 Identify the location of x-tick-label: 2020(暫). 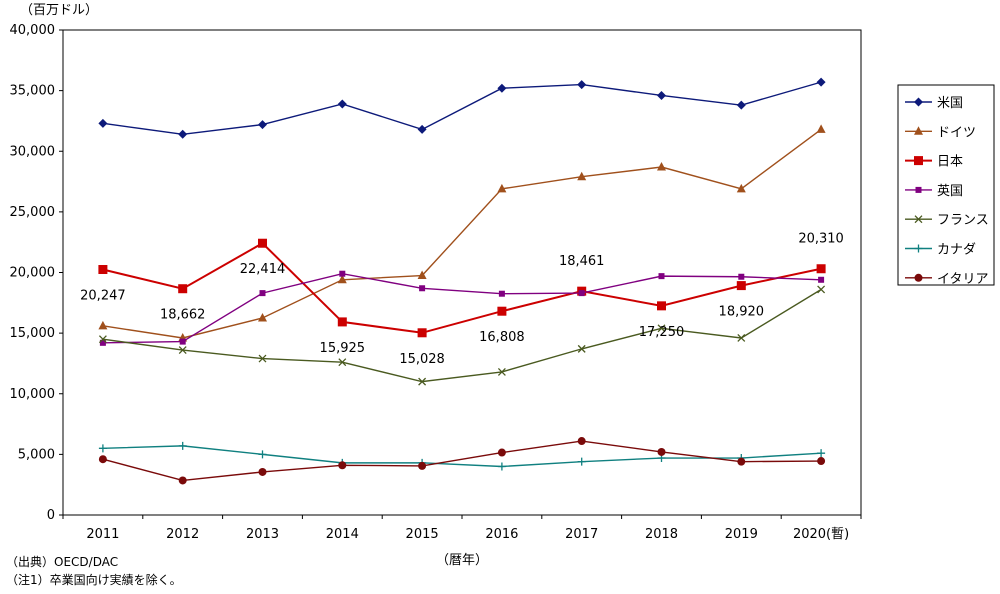
(821, 534).